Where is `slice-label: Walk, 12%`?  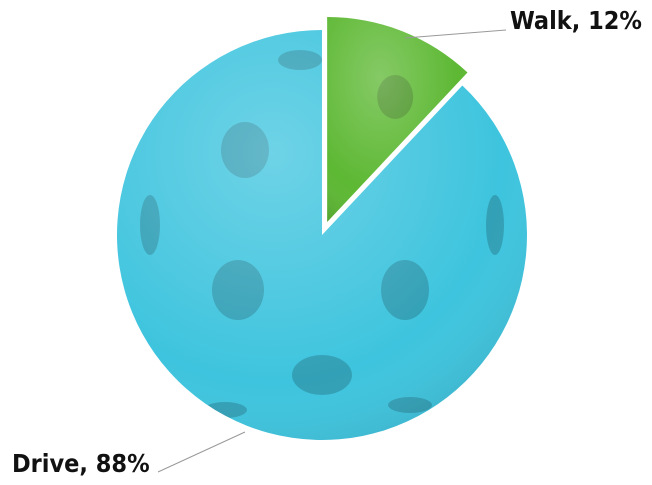
slice-label: Walk, 12% is located at coordinates (576, 20).